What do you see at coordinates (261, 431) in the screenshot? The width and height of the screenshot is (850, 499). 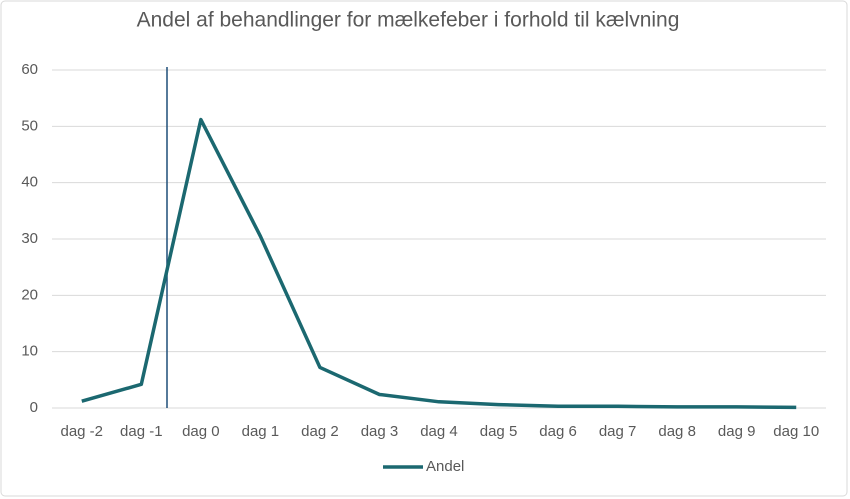 I see `x-tick-label: dag 1` at bounding box center [261, 431].